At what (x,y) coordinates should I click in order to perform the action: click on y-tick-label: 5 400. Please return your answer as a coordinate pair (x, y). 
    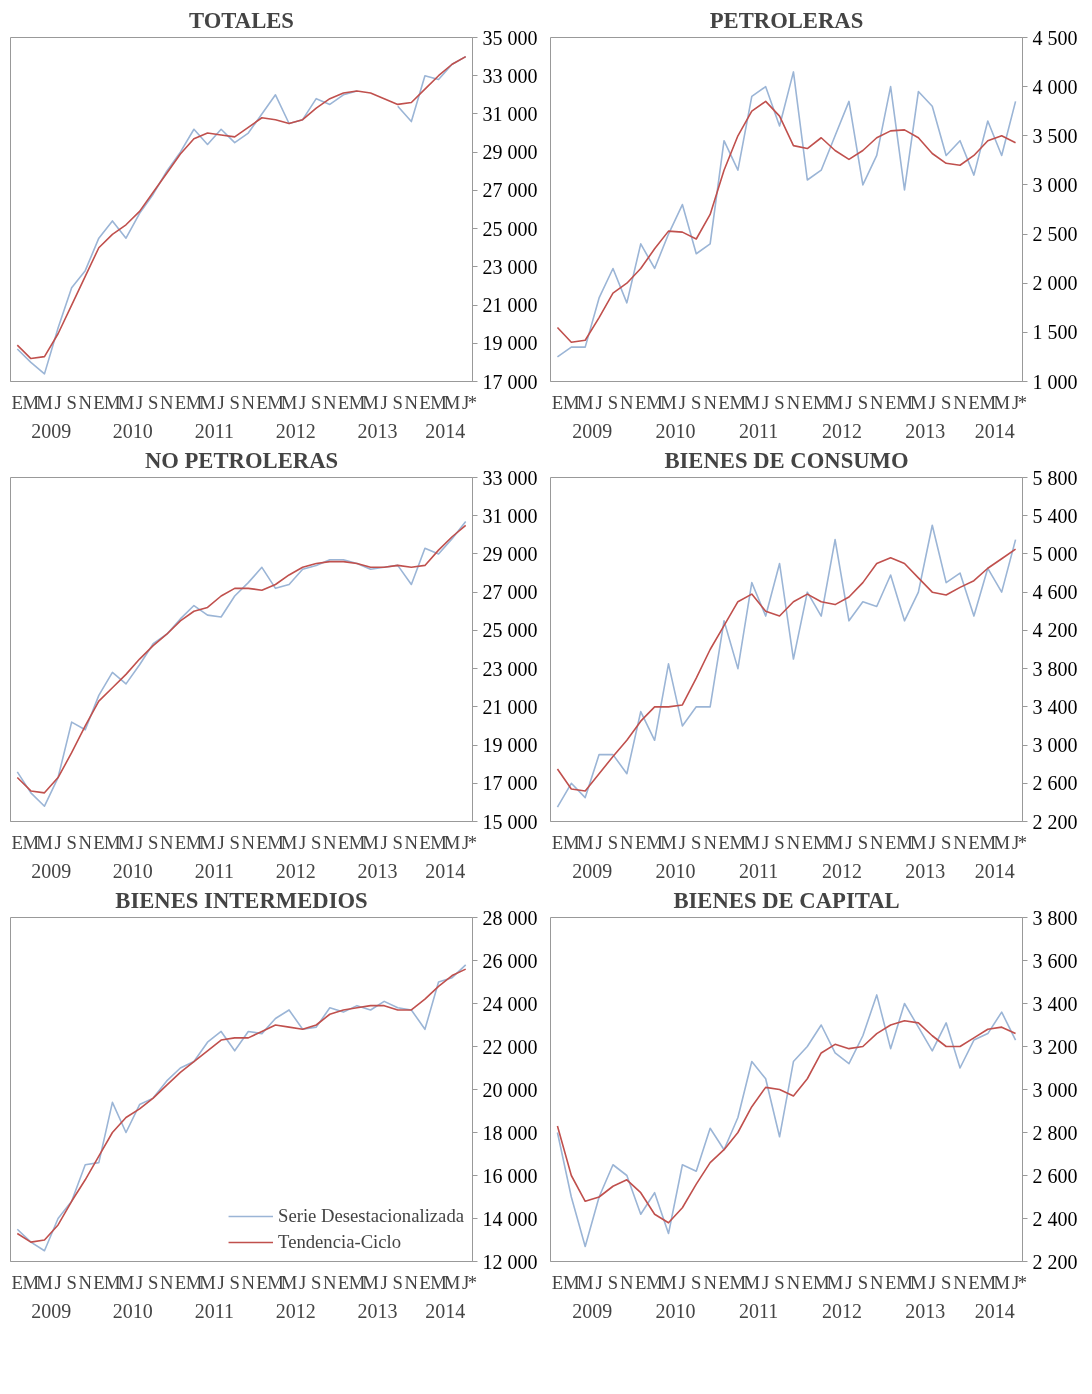
    Looking at the image, I should click on (1055, 515).